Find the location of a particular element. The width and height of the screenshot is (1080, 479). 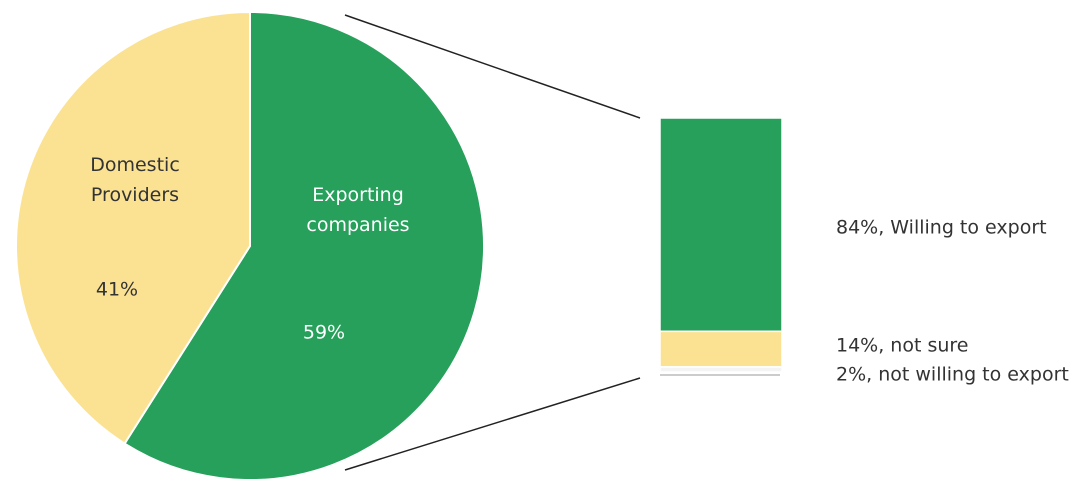

slice-name: Domestic Providers is located at coordinates (135, 180).